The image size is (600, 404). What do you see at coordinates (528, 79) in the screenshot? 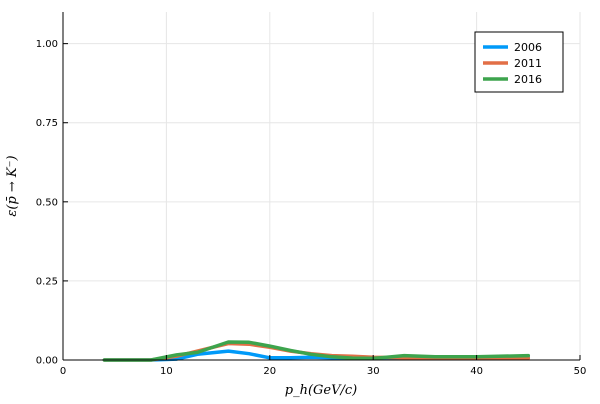
I see `legend-label-2016: 2016` at bounding box center [528, 79].